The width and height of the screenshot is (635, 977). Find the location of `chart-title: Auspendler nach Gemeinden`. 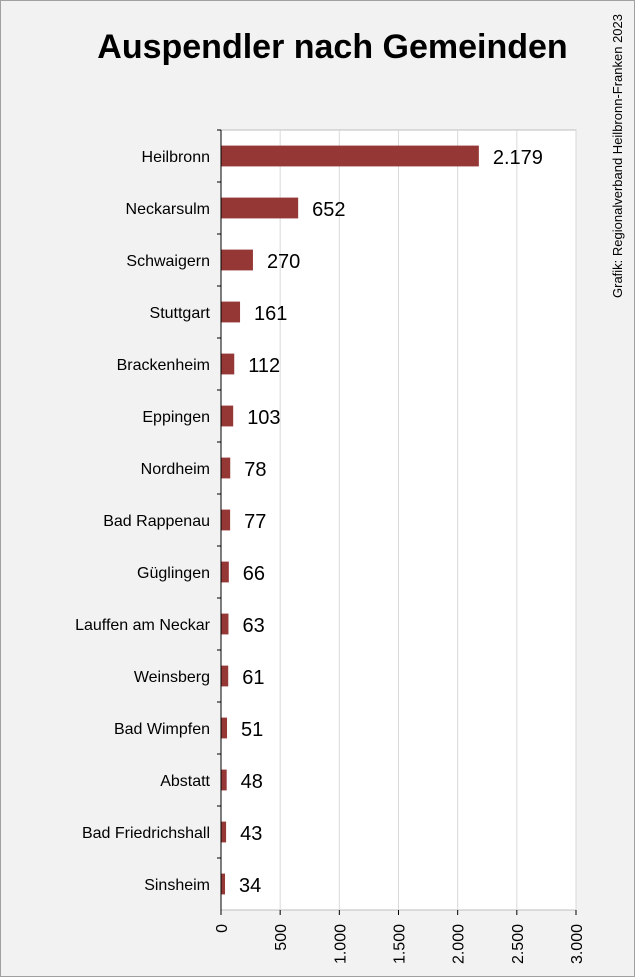

chart-title: Auspendler nach Gemeinden is located at coordinates (332, 47).